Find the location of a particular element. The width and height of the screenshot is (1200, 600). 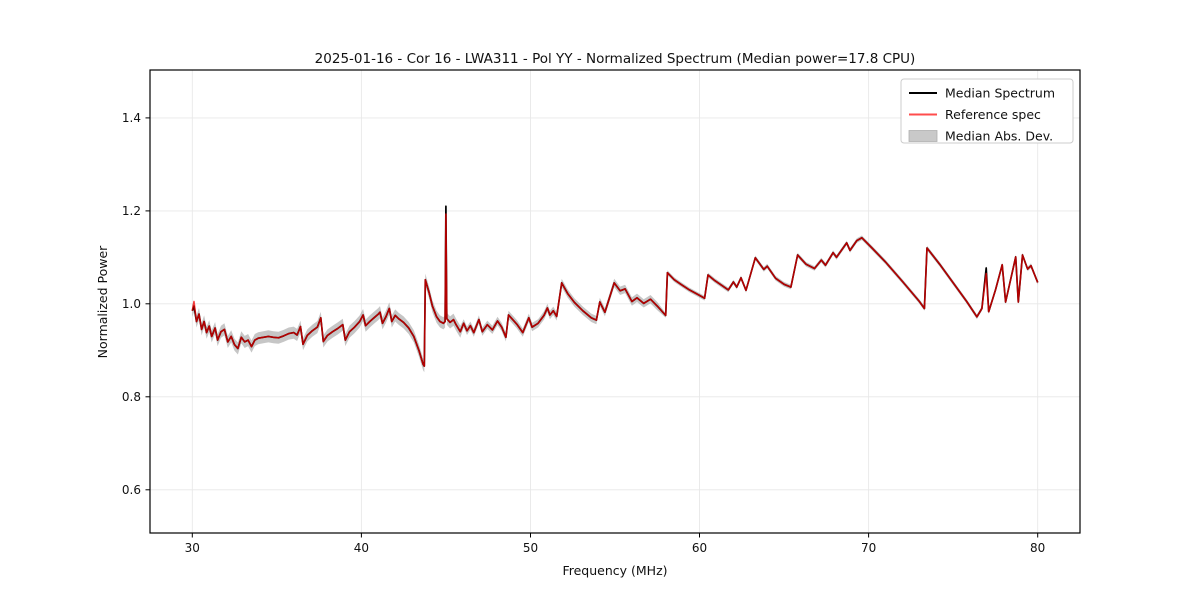

x-axis-label: Frequency (MHz) is located at coordinates (614, 570).